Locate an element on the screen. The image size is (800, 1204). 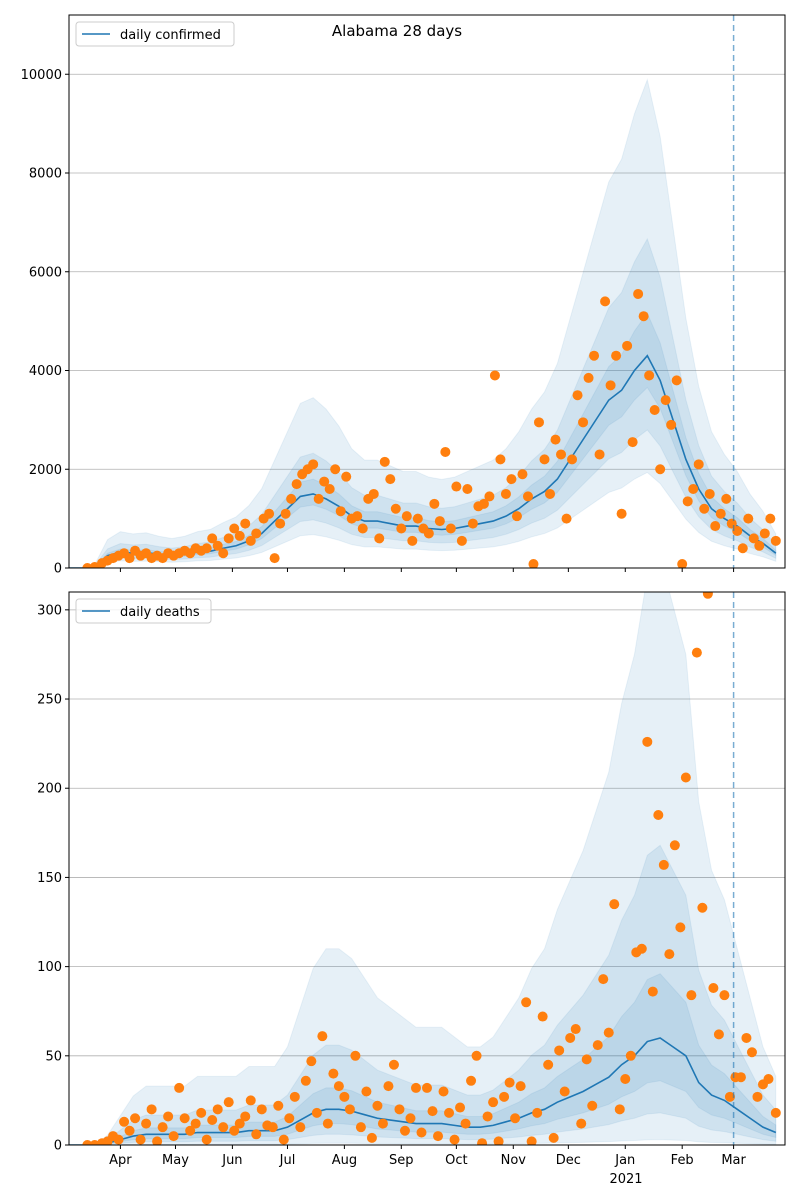
y-tick-label: 100 is located at coordinates (49, 967).